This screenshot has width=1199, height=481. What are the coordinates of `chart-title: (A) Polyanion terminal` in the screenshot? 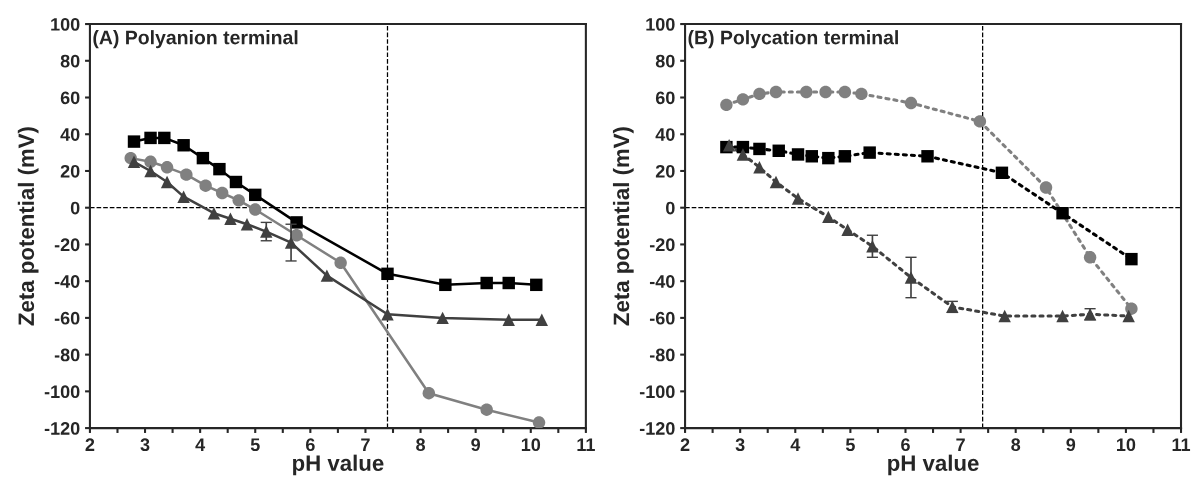 It's located at (195, 39).